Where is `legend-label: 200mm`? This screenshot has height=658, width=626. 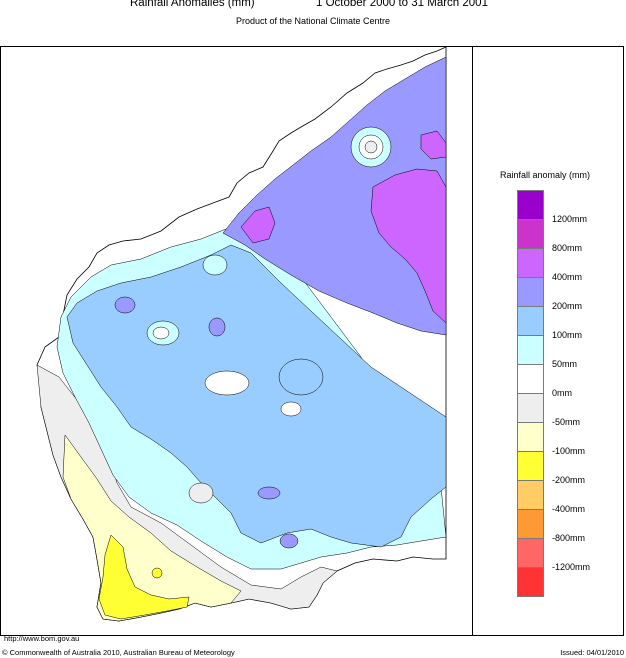
legend-label: 200mm is located at coordinates (567, 306).